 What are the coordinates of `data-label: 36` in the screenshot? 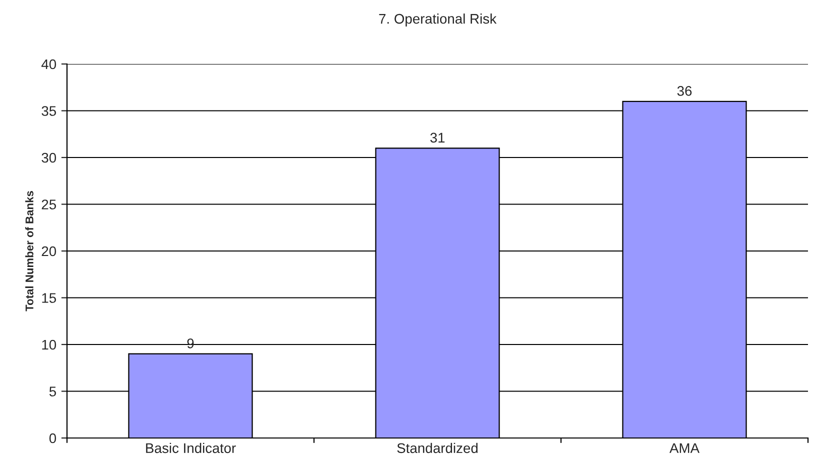 It's located at (684, 91).